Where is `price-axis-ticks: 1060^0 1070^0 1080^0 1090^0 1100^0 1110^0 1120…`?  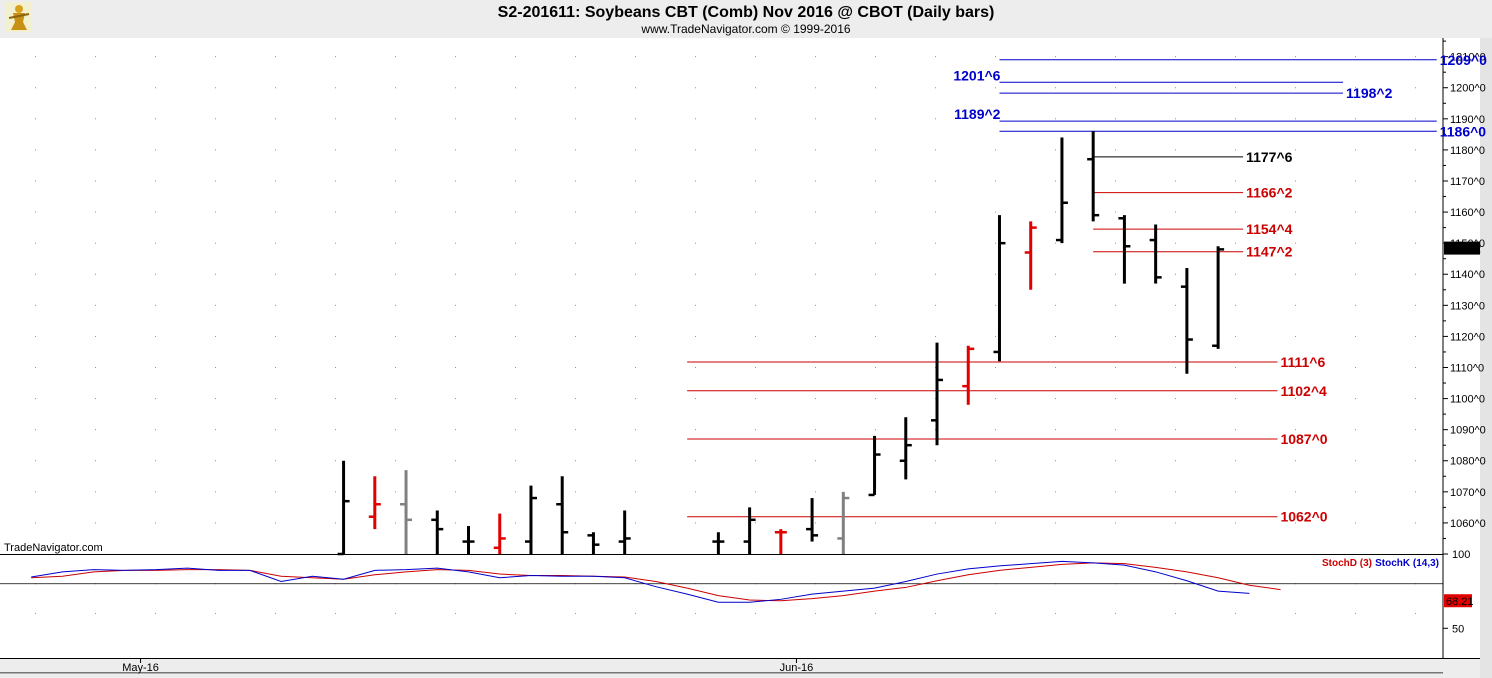 price-axis-ticks: 1060^0 1070^0 1080^0 1090^0 1100^0 1110^0 1120… is located at coordinates (1464, 337).